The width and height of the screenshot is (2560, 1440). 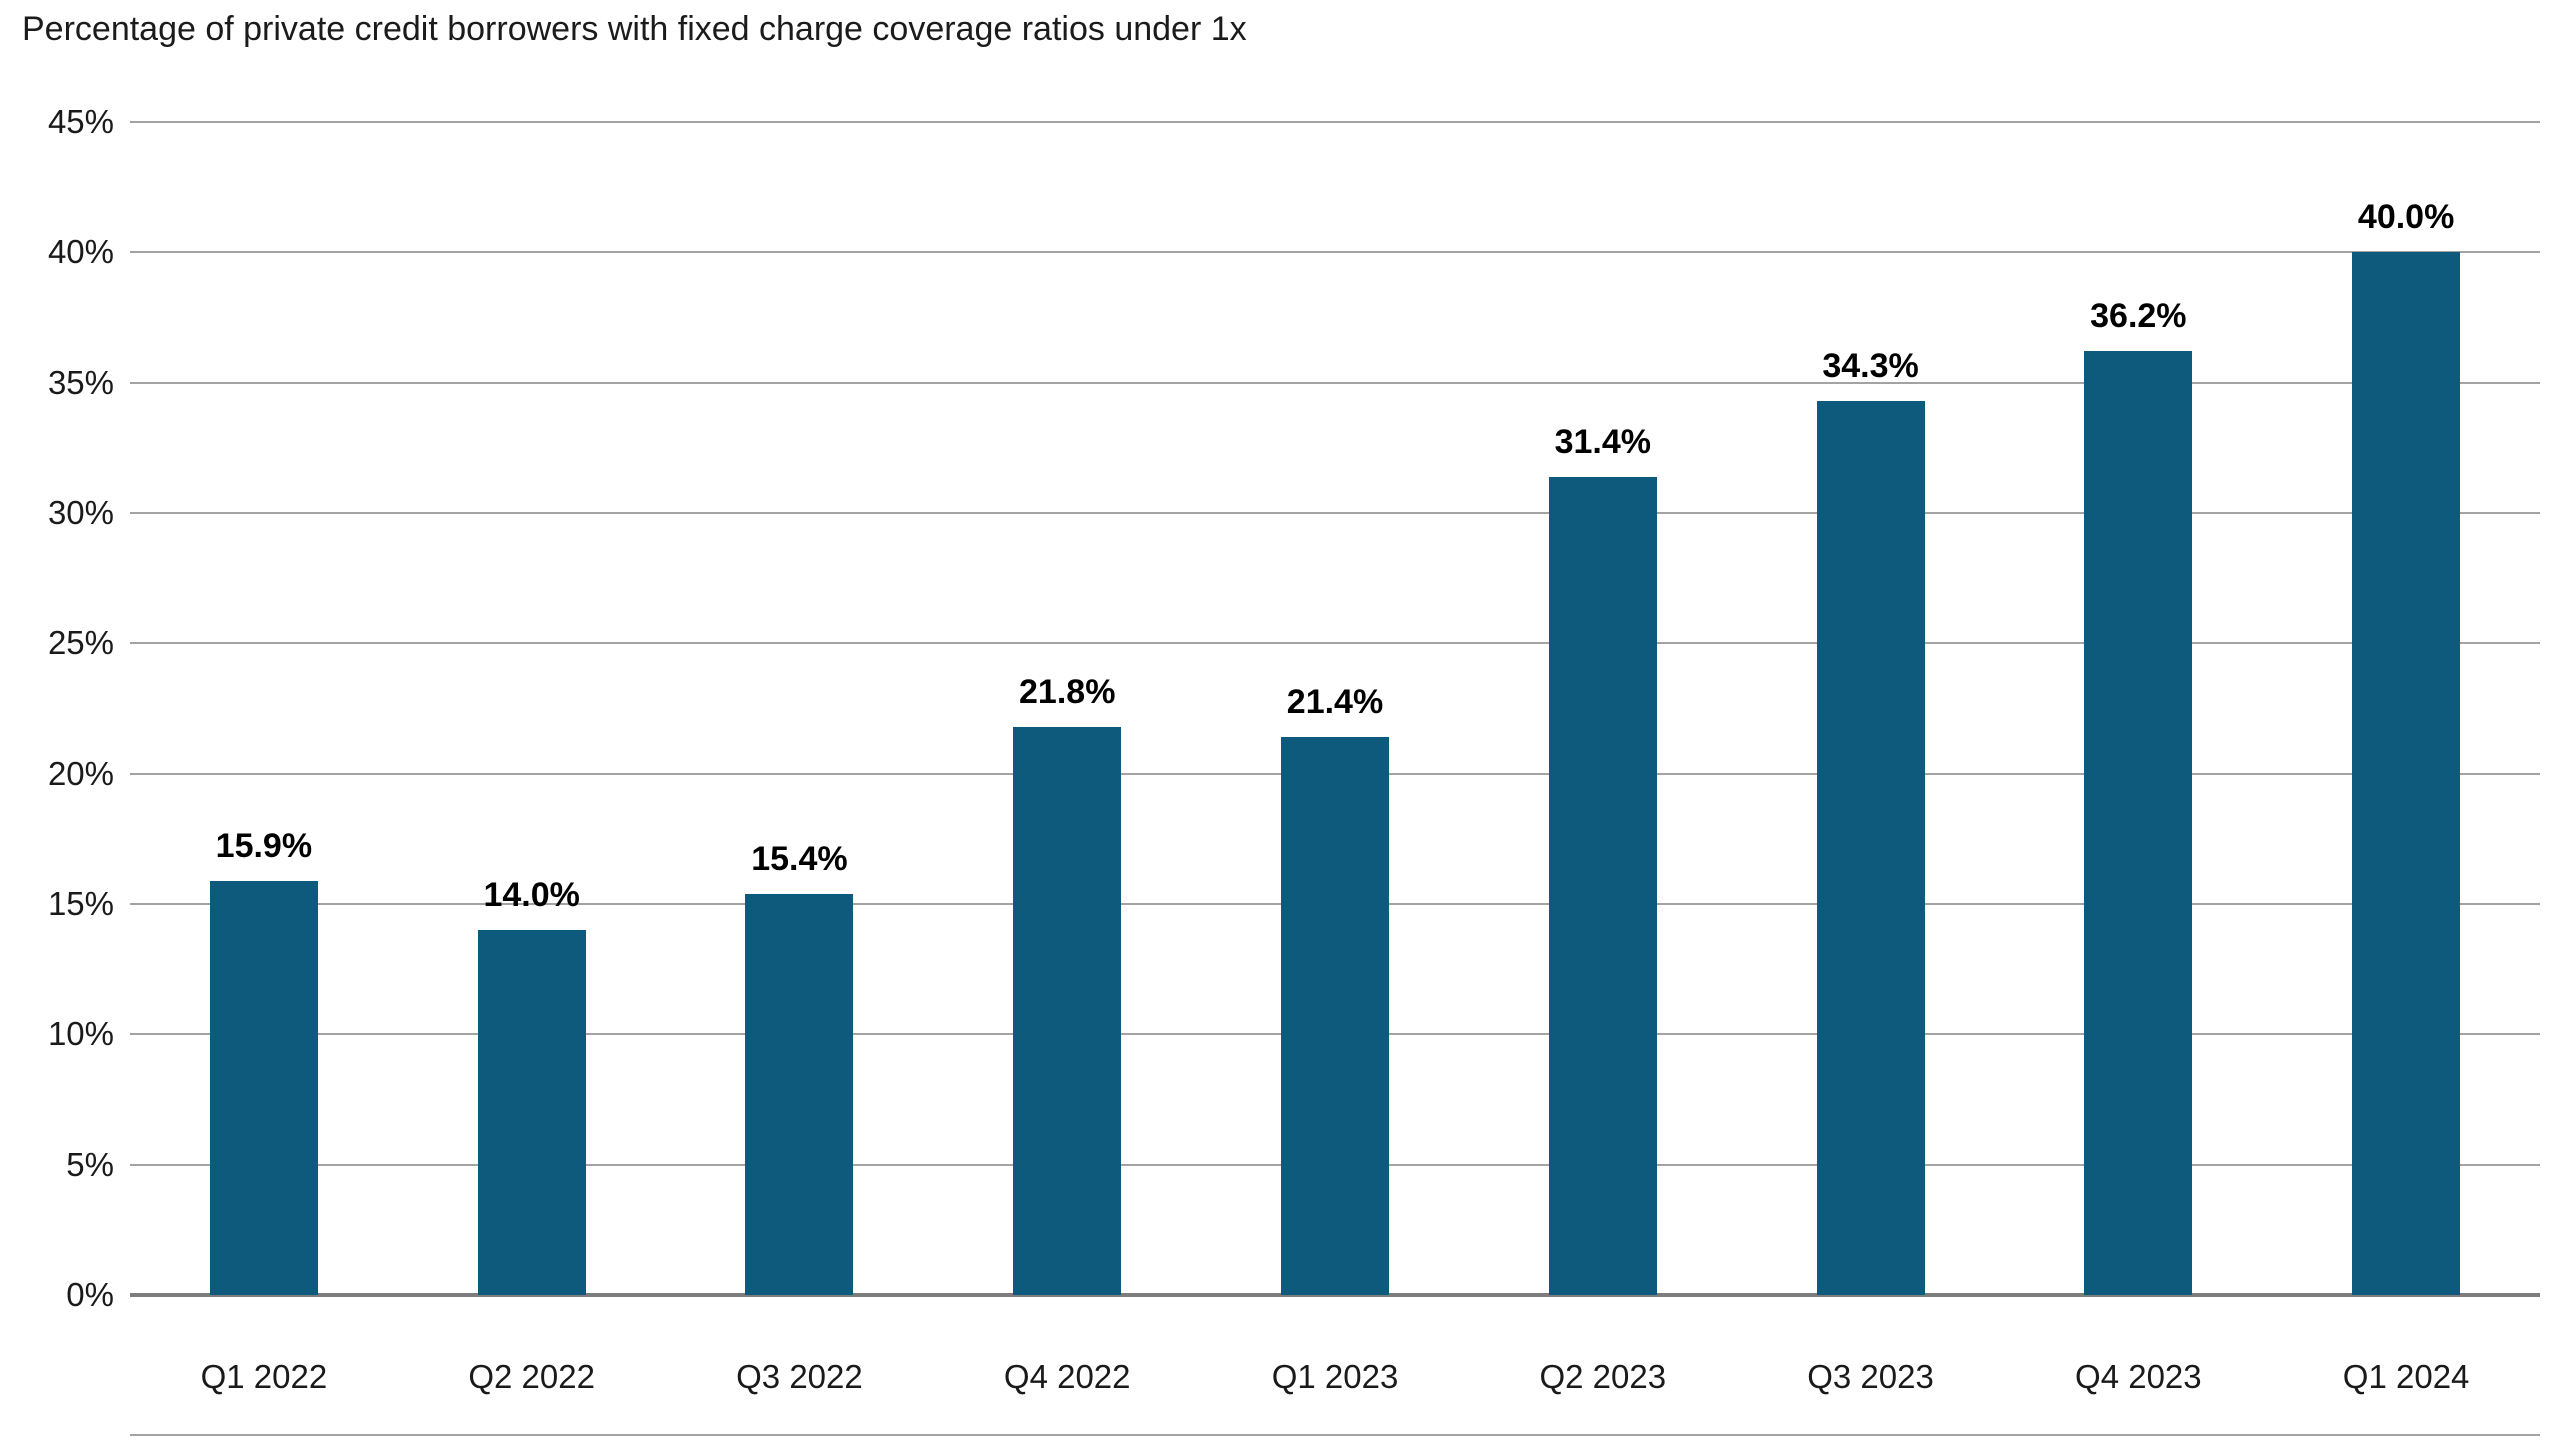 What do you see at coordinates (1067, 691) in the screenshot?
I see `bar-value-label: 21.8%` at bounding box center [1067, 691].